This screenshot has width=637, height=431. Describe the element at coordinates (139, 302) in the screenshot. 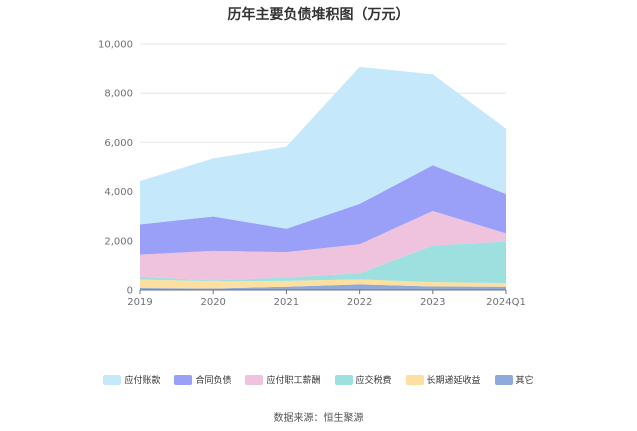

I see `x-tick-label: 2019` at that location.